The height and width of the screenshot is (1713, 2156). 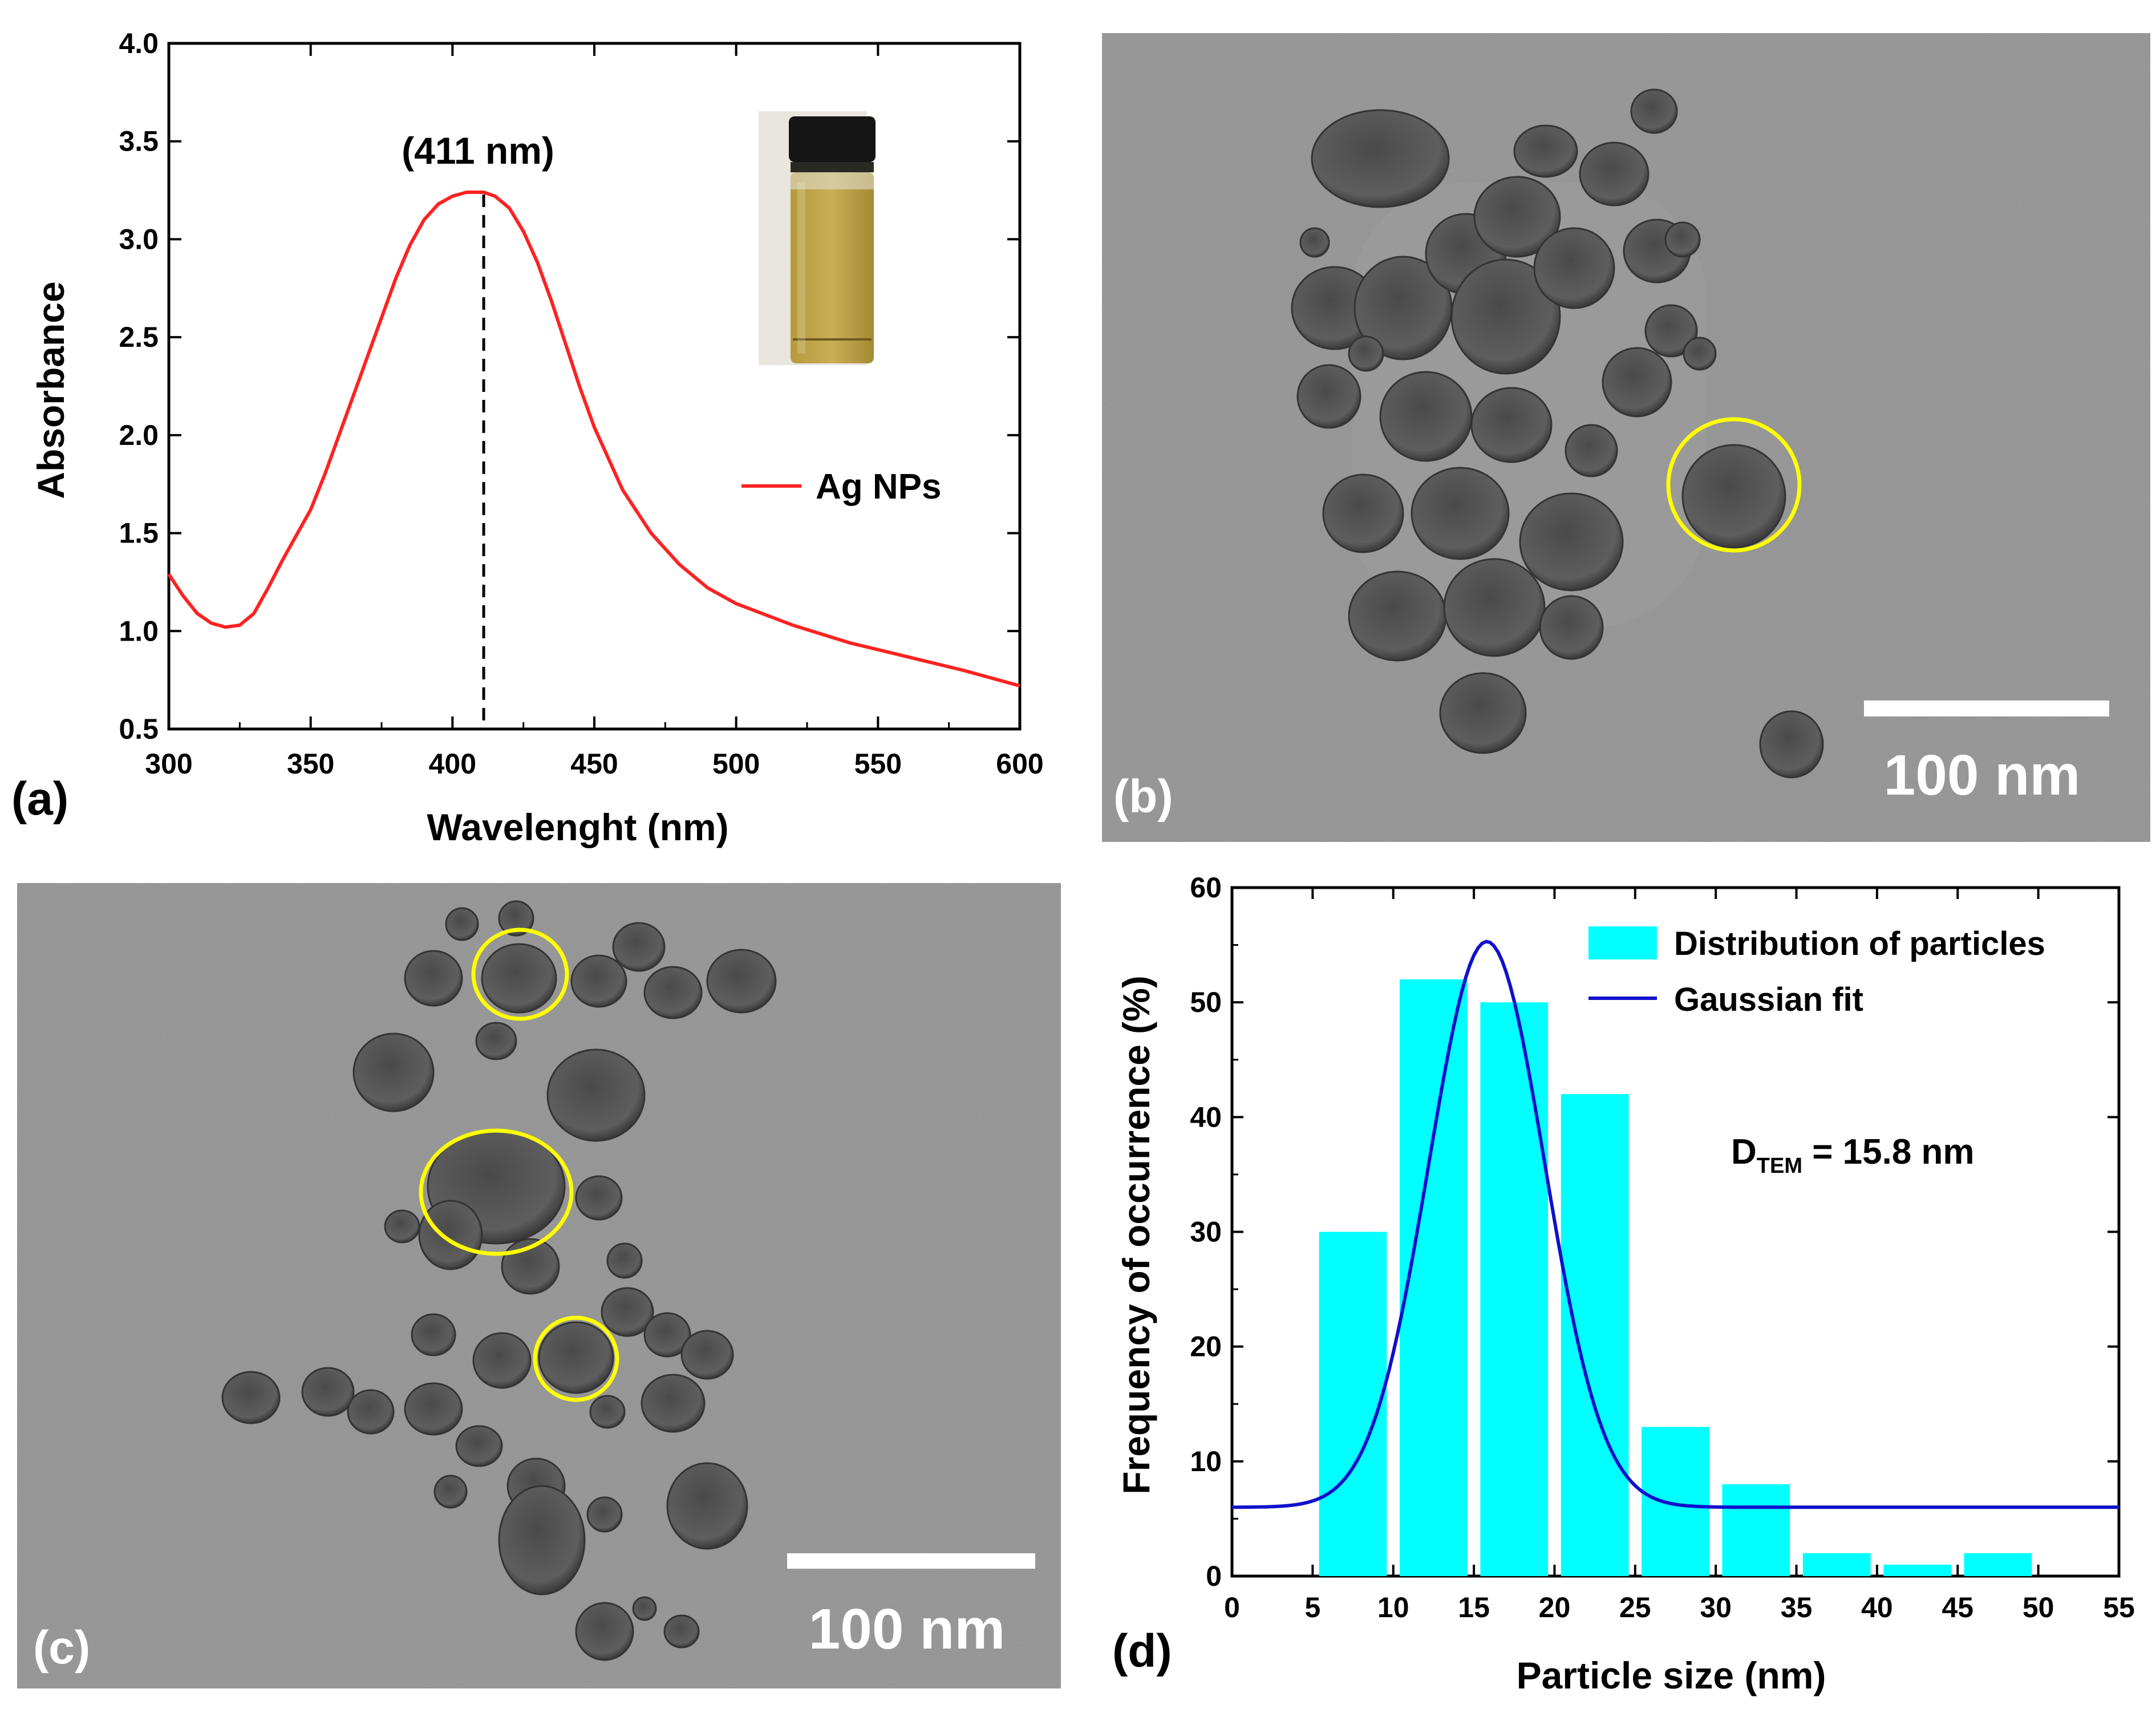 I want to click on a-xtick-label: 350, so click(x=311, y=764).